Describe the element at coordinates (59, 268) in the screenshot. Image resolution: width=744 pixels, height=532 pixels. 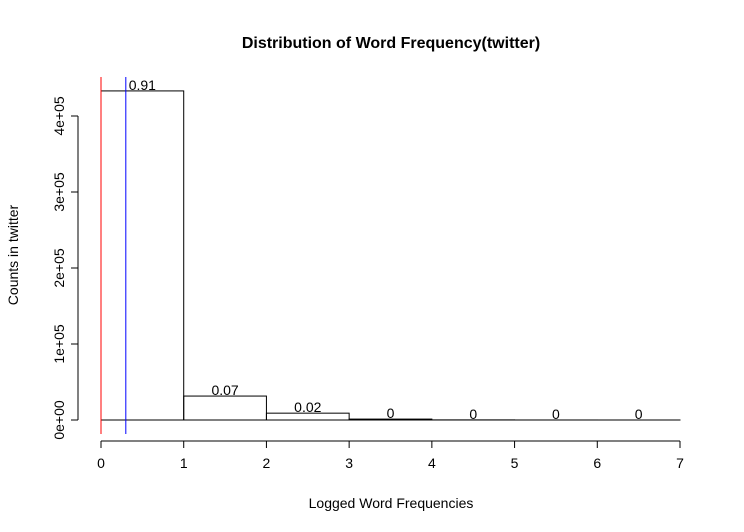
I see `y-tick-label: 2e+05` at that location.